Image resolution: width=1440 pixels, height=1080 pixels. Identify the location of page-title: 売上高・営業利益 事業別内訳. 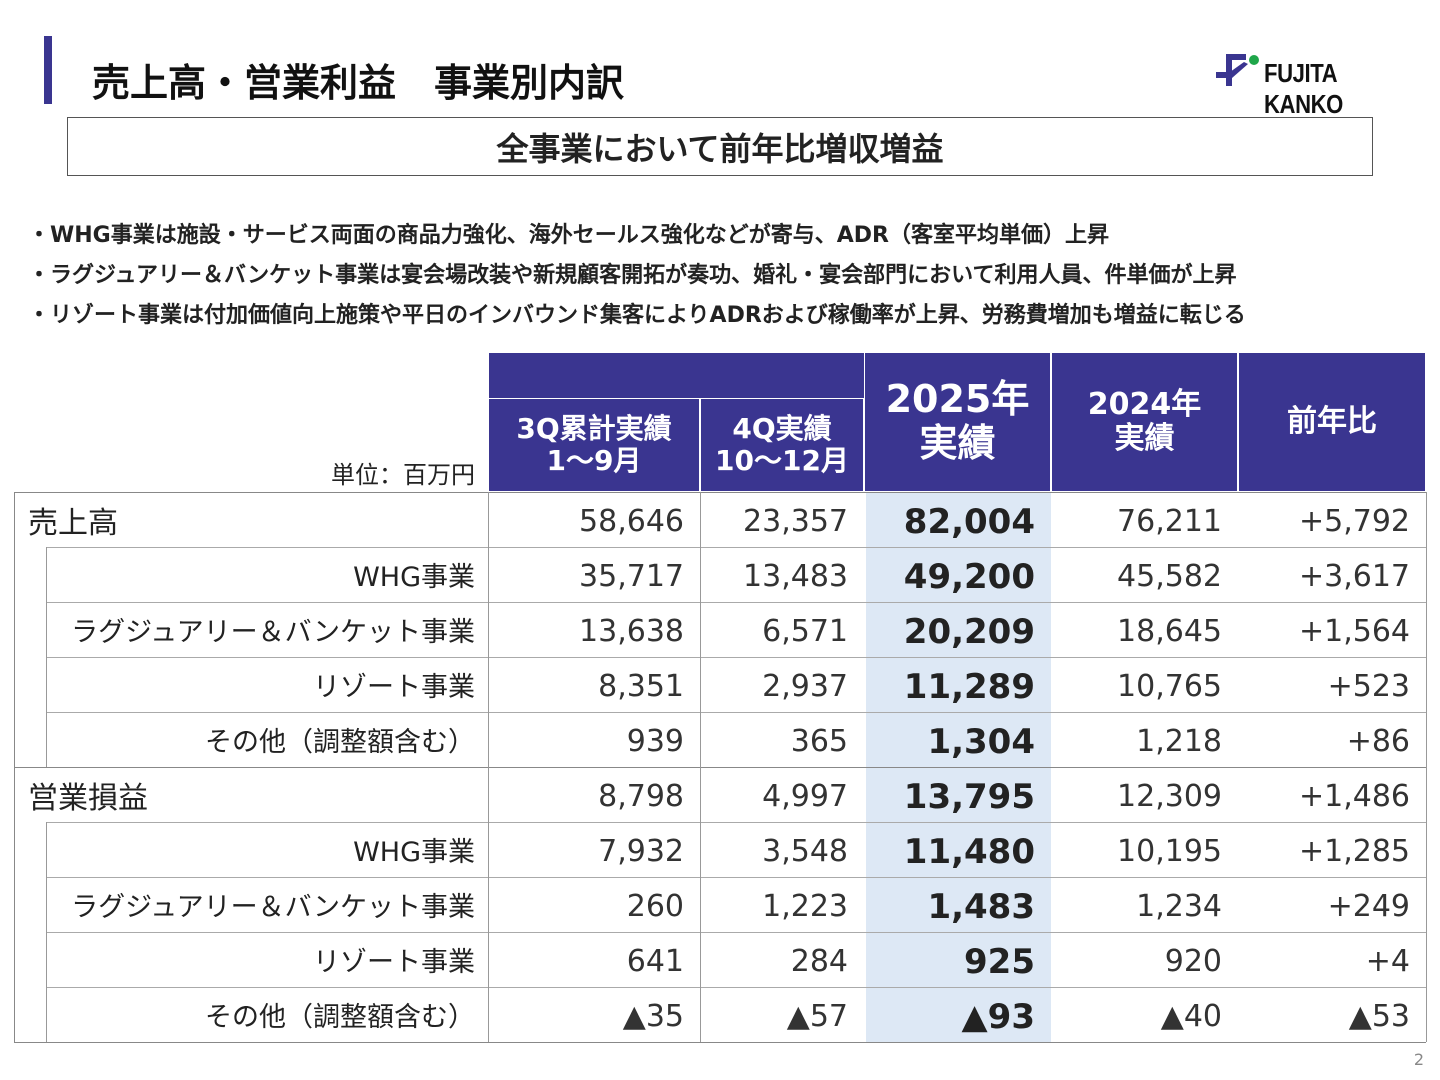
(358, 83).